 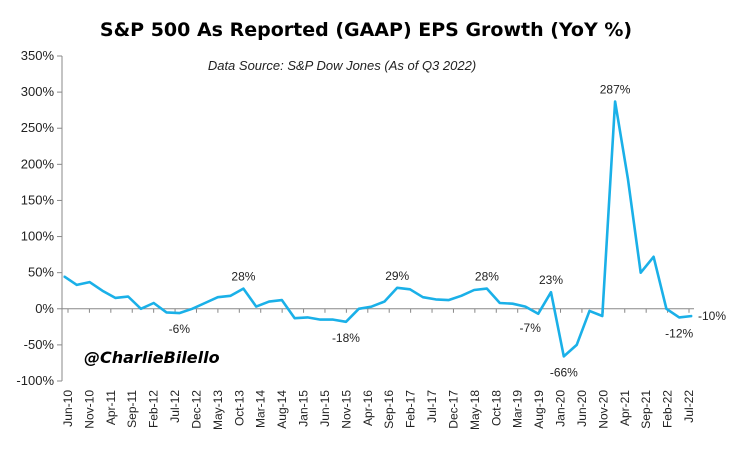 What do you see at coordinates (625, 408) in the screenshot?
I see `x-tick-label: Apr-21` at bounding box center [625, 408].